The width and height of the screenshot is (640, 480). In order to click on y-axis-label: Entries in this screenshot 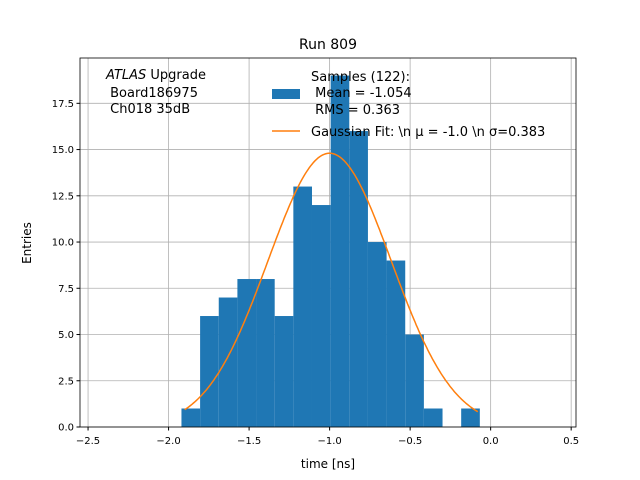, I will do `click(27, 243)`.